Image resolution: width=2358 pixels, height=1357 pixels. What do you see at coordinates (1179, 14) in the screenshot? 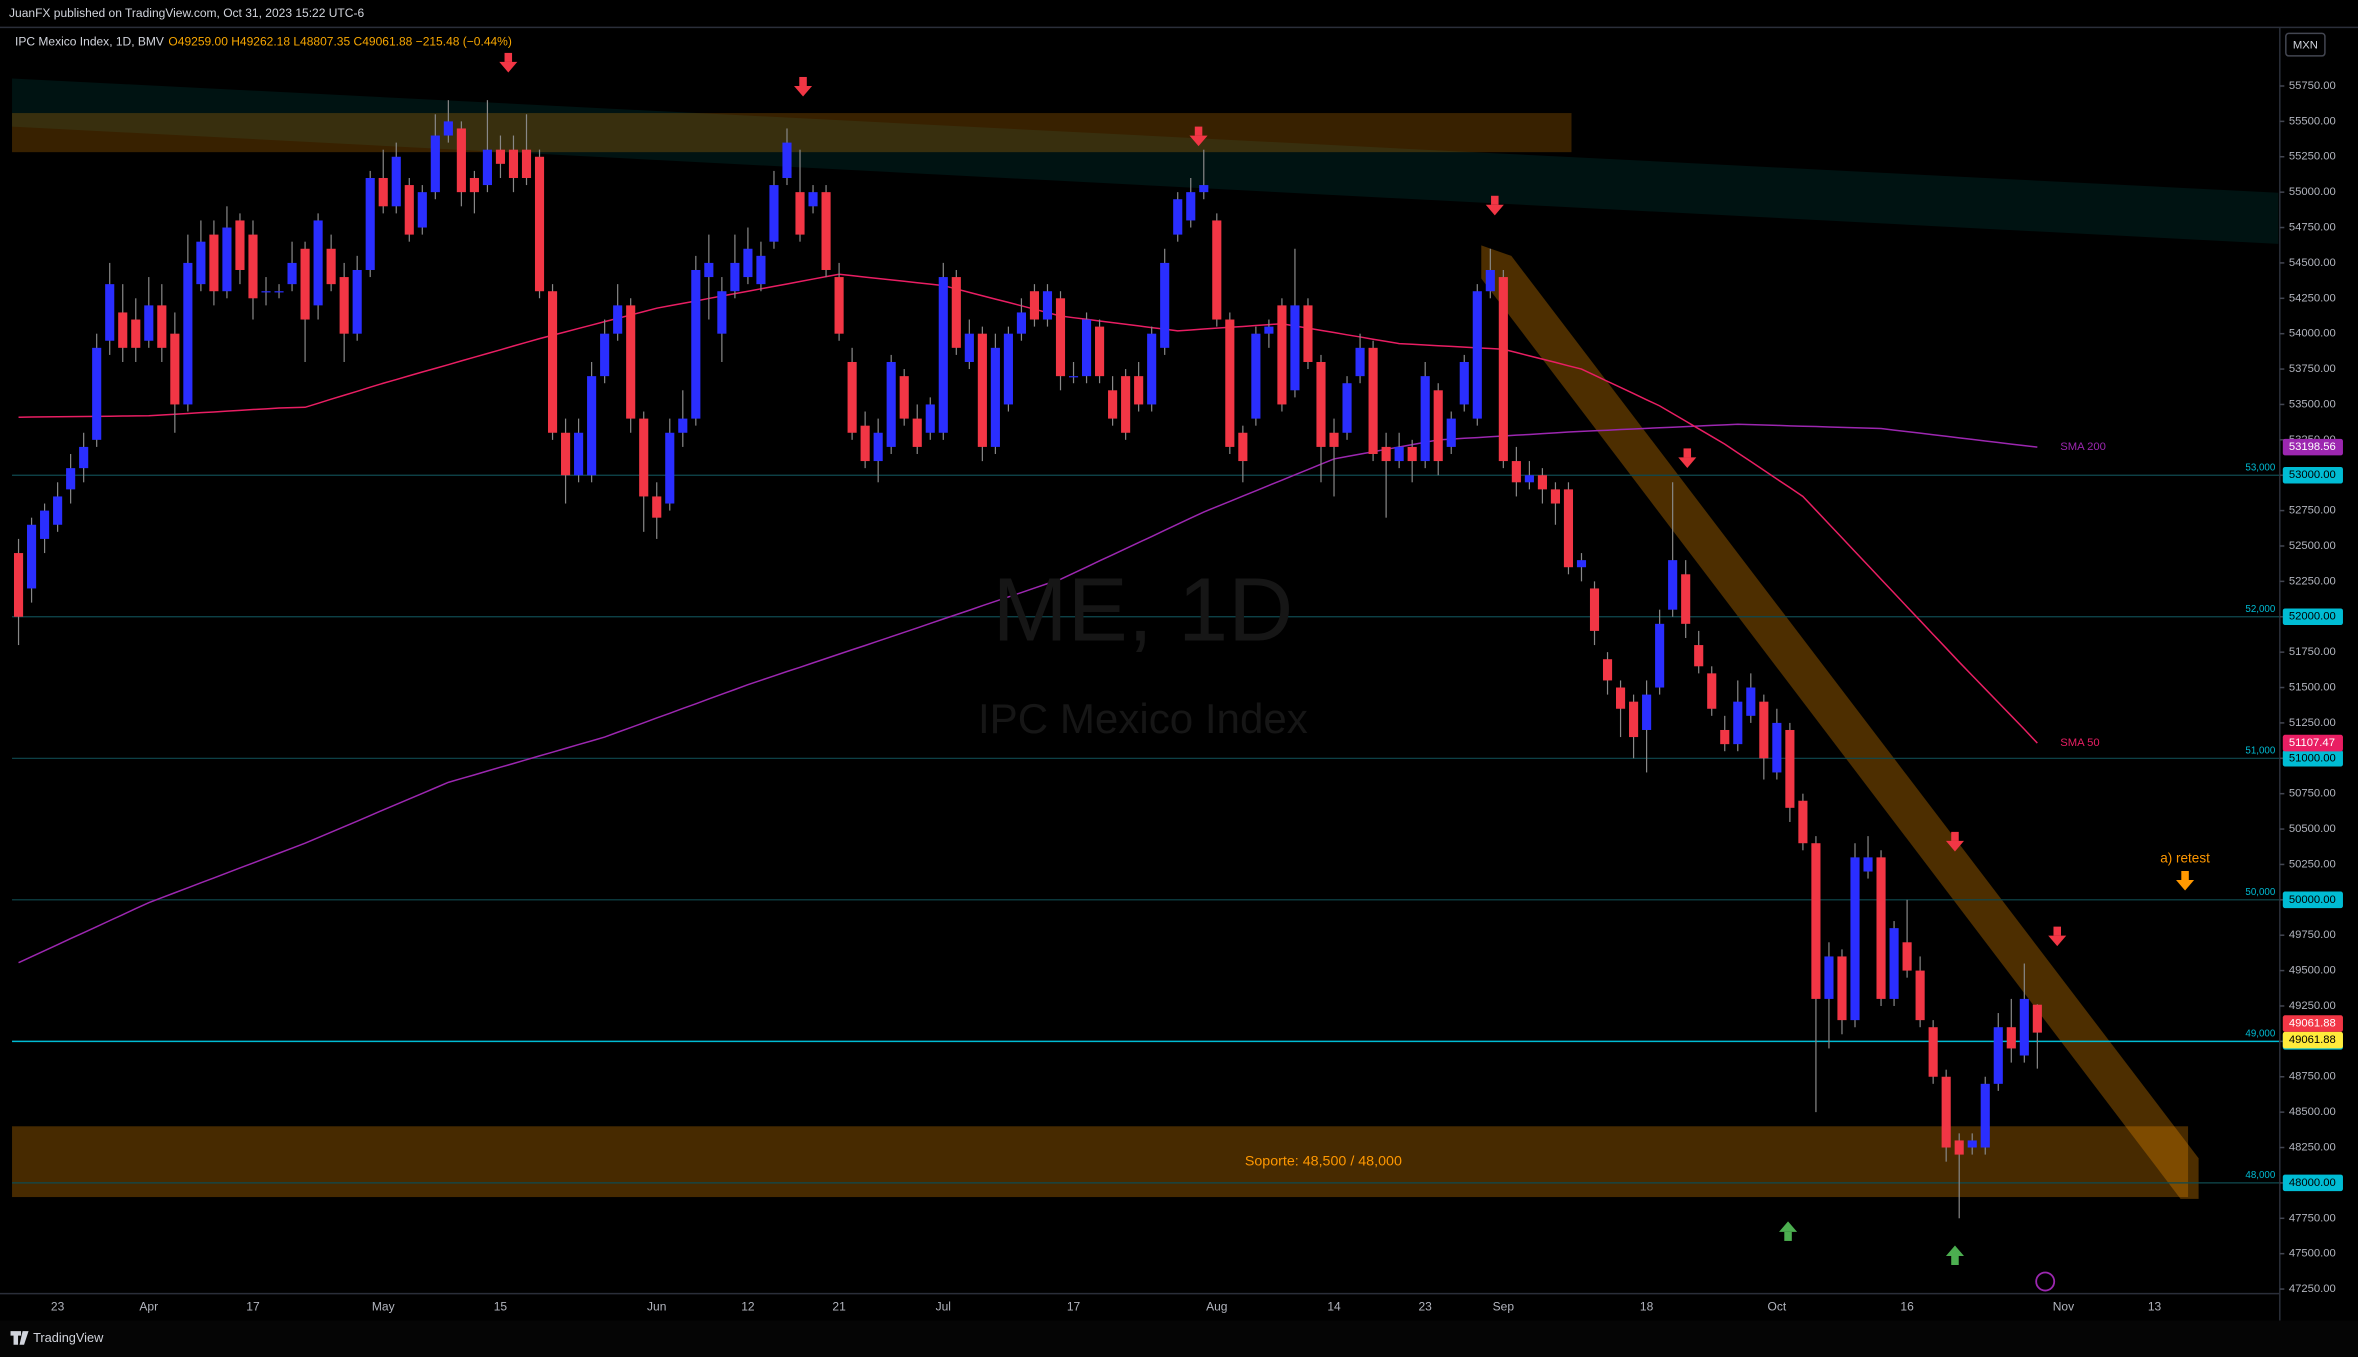
I see `header-bar` at bounding box center [1179, 14].